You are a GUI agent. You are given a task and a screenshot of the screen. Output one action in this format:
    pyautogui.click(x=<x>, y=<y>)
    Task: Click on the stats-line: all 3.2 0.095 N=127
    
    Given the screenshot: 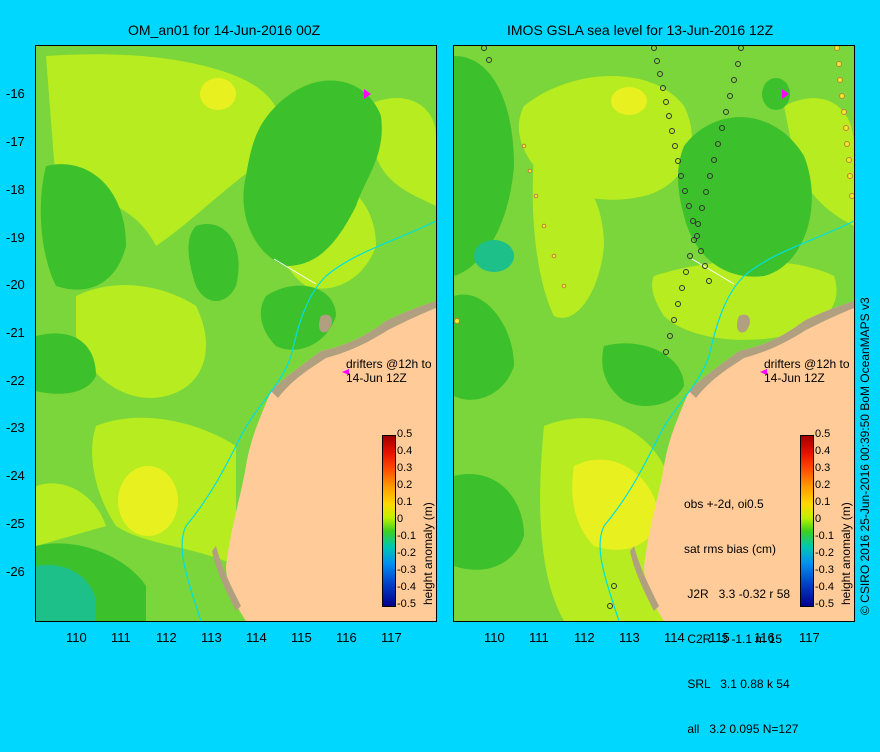 What is the action you would take?
    pyautogui.click(x=741, y=729)
    